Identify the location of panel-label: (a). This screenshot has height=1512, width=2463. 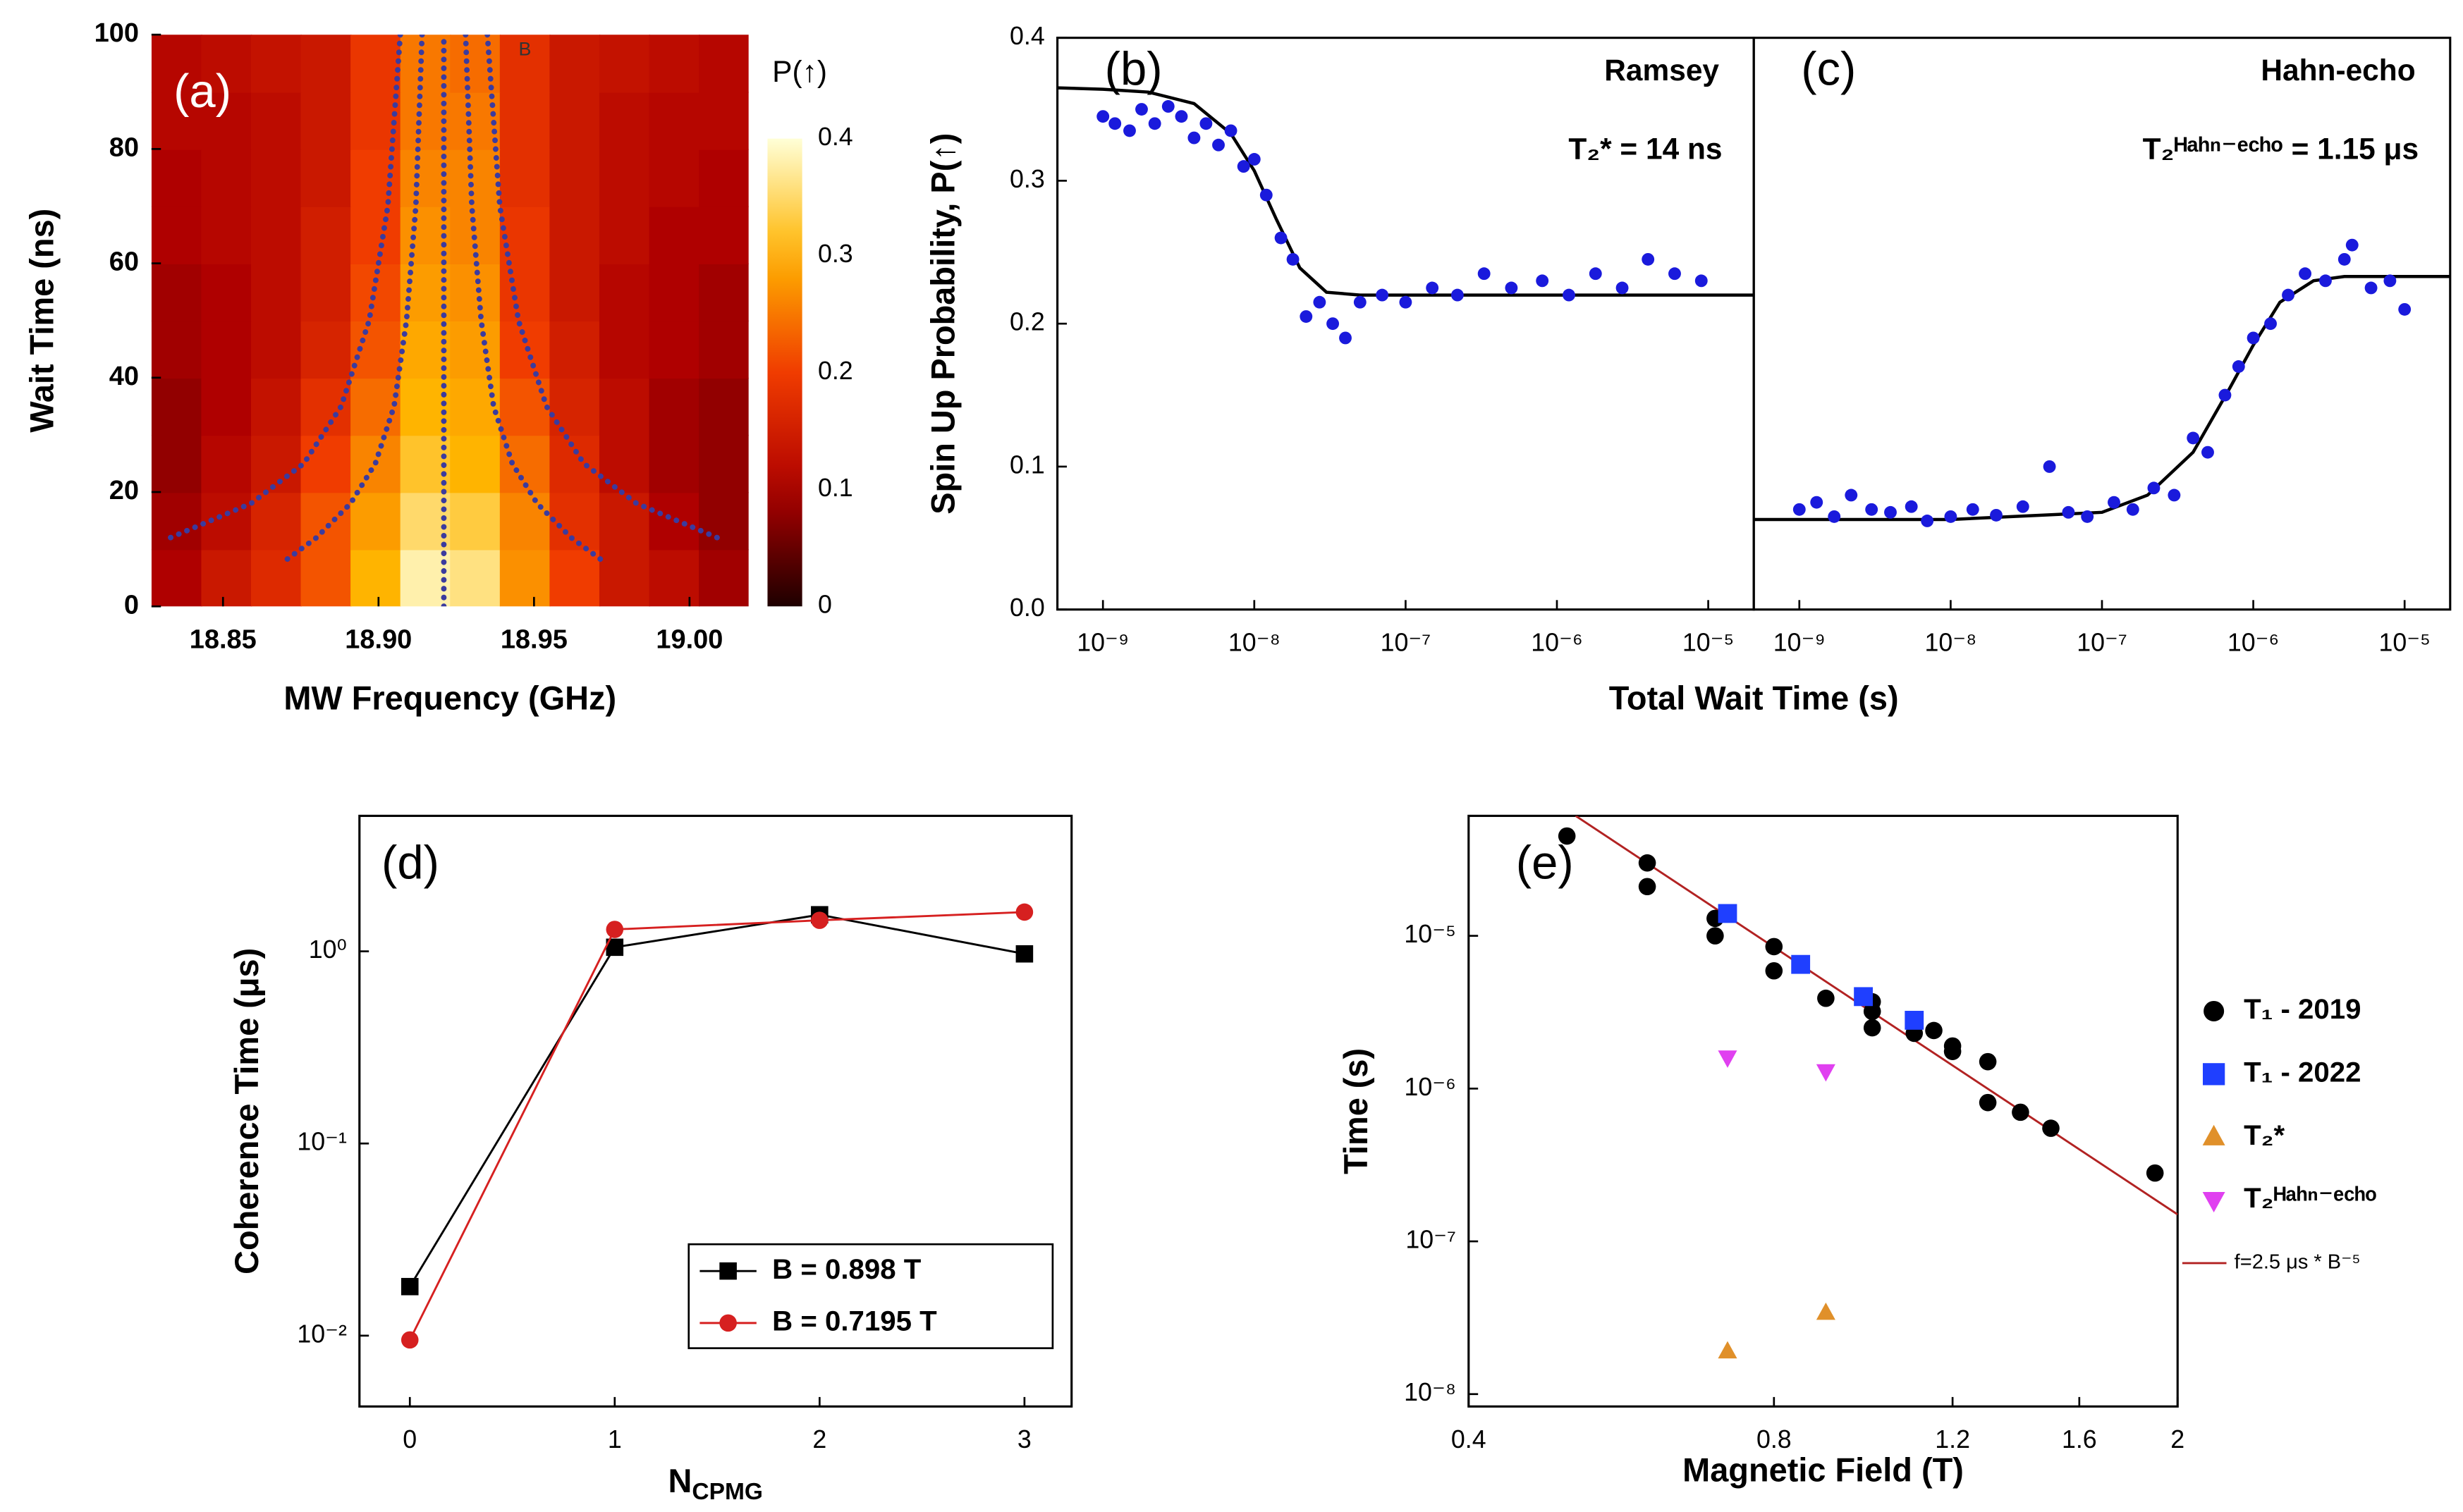
(202, 91).